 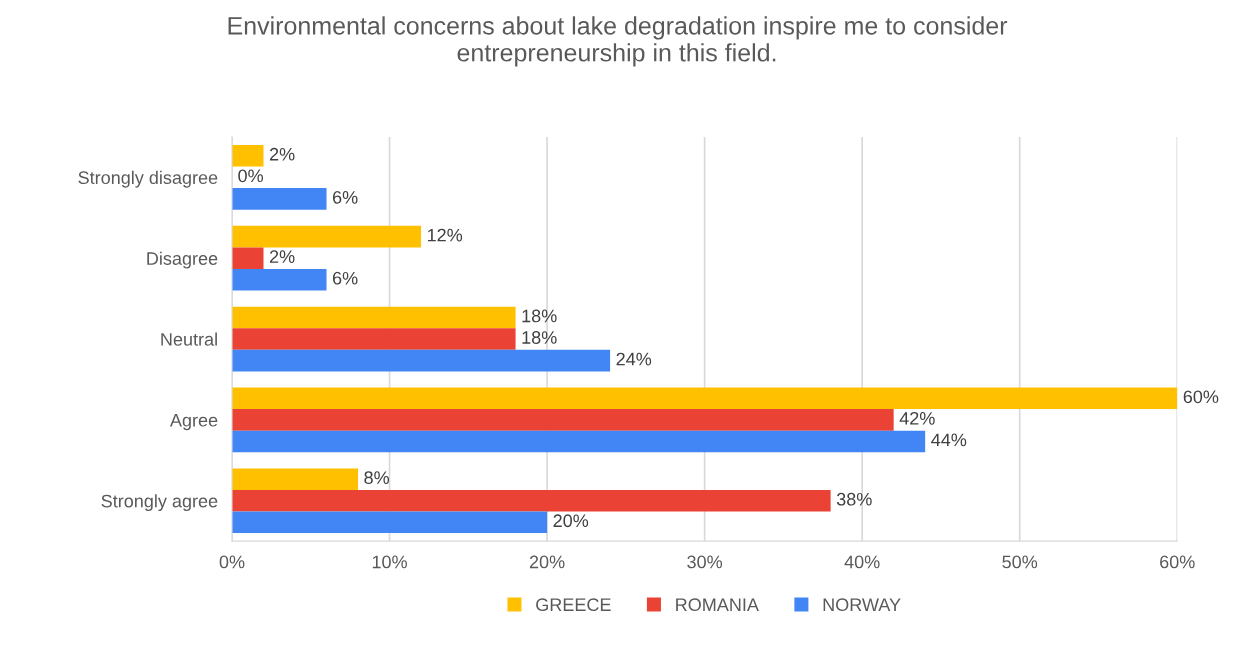 What do you see at coordinates (547, 562) in the screenshot?
I see `x-tick-label: 20%` at bounding box center [547, 562].